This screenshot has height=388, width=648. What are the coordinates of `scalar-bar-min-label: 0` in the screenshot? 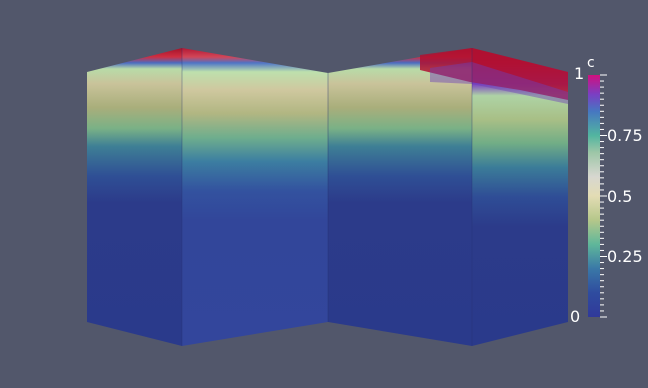 It's located at (575, 316).